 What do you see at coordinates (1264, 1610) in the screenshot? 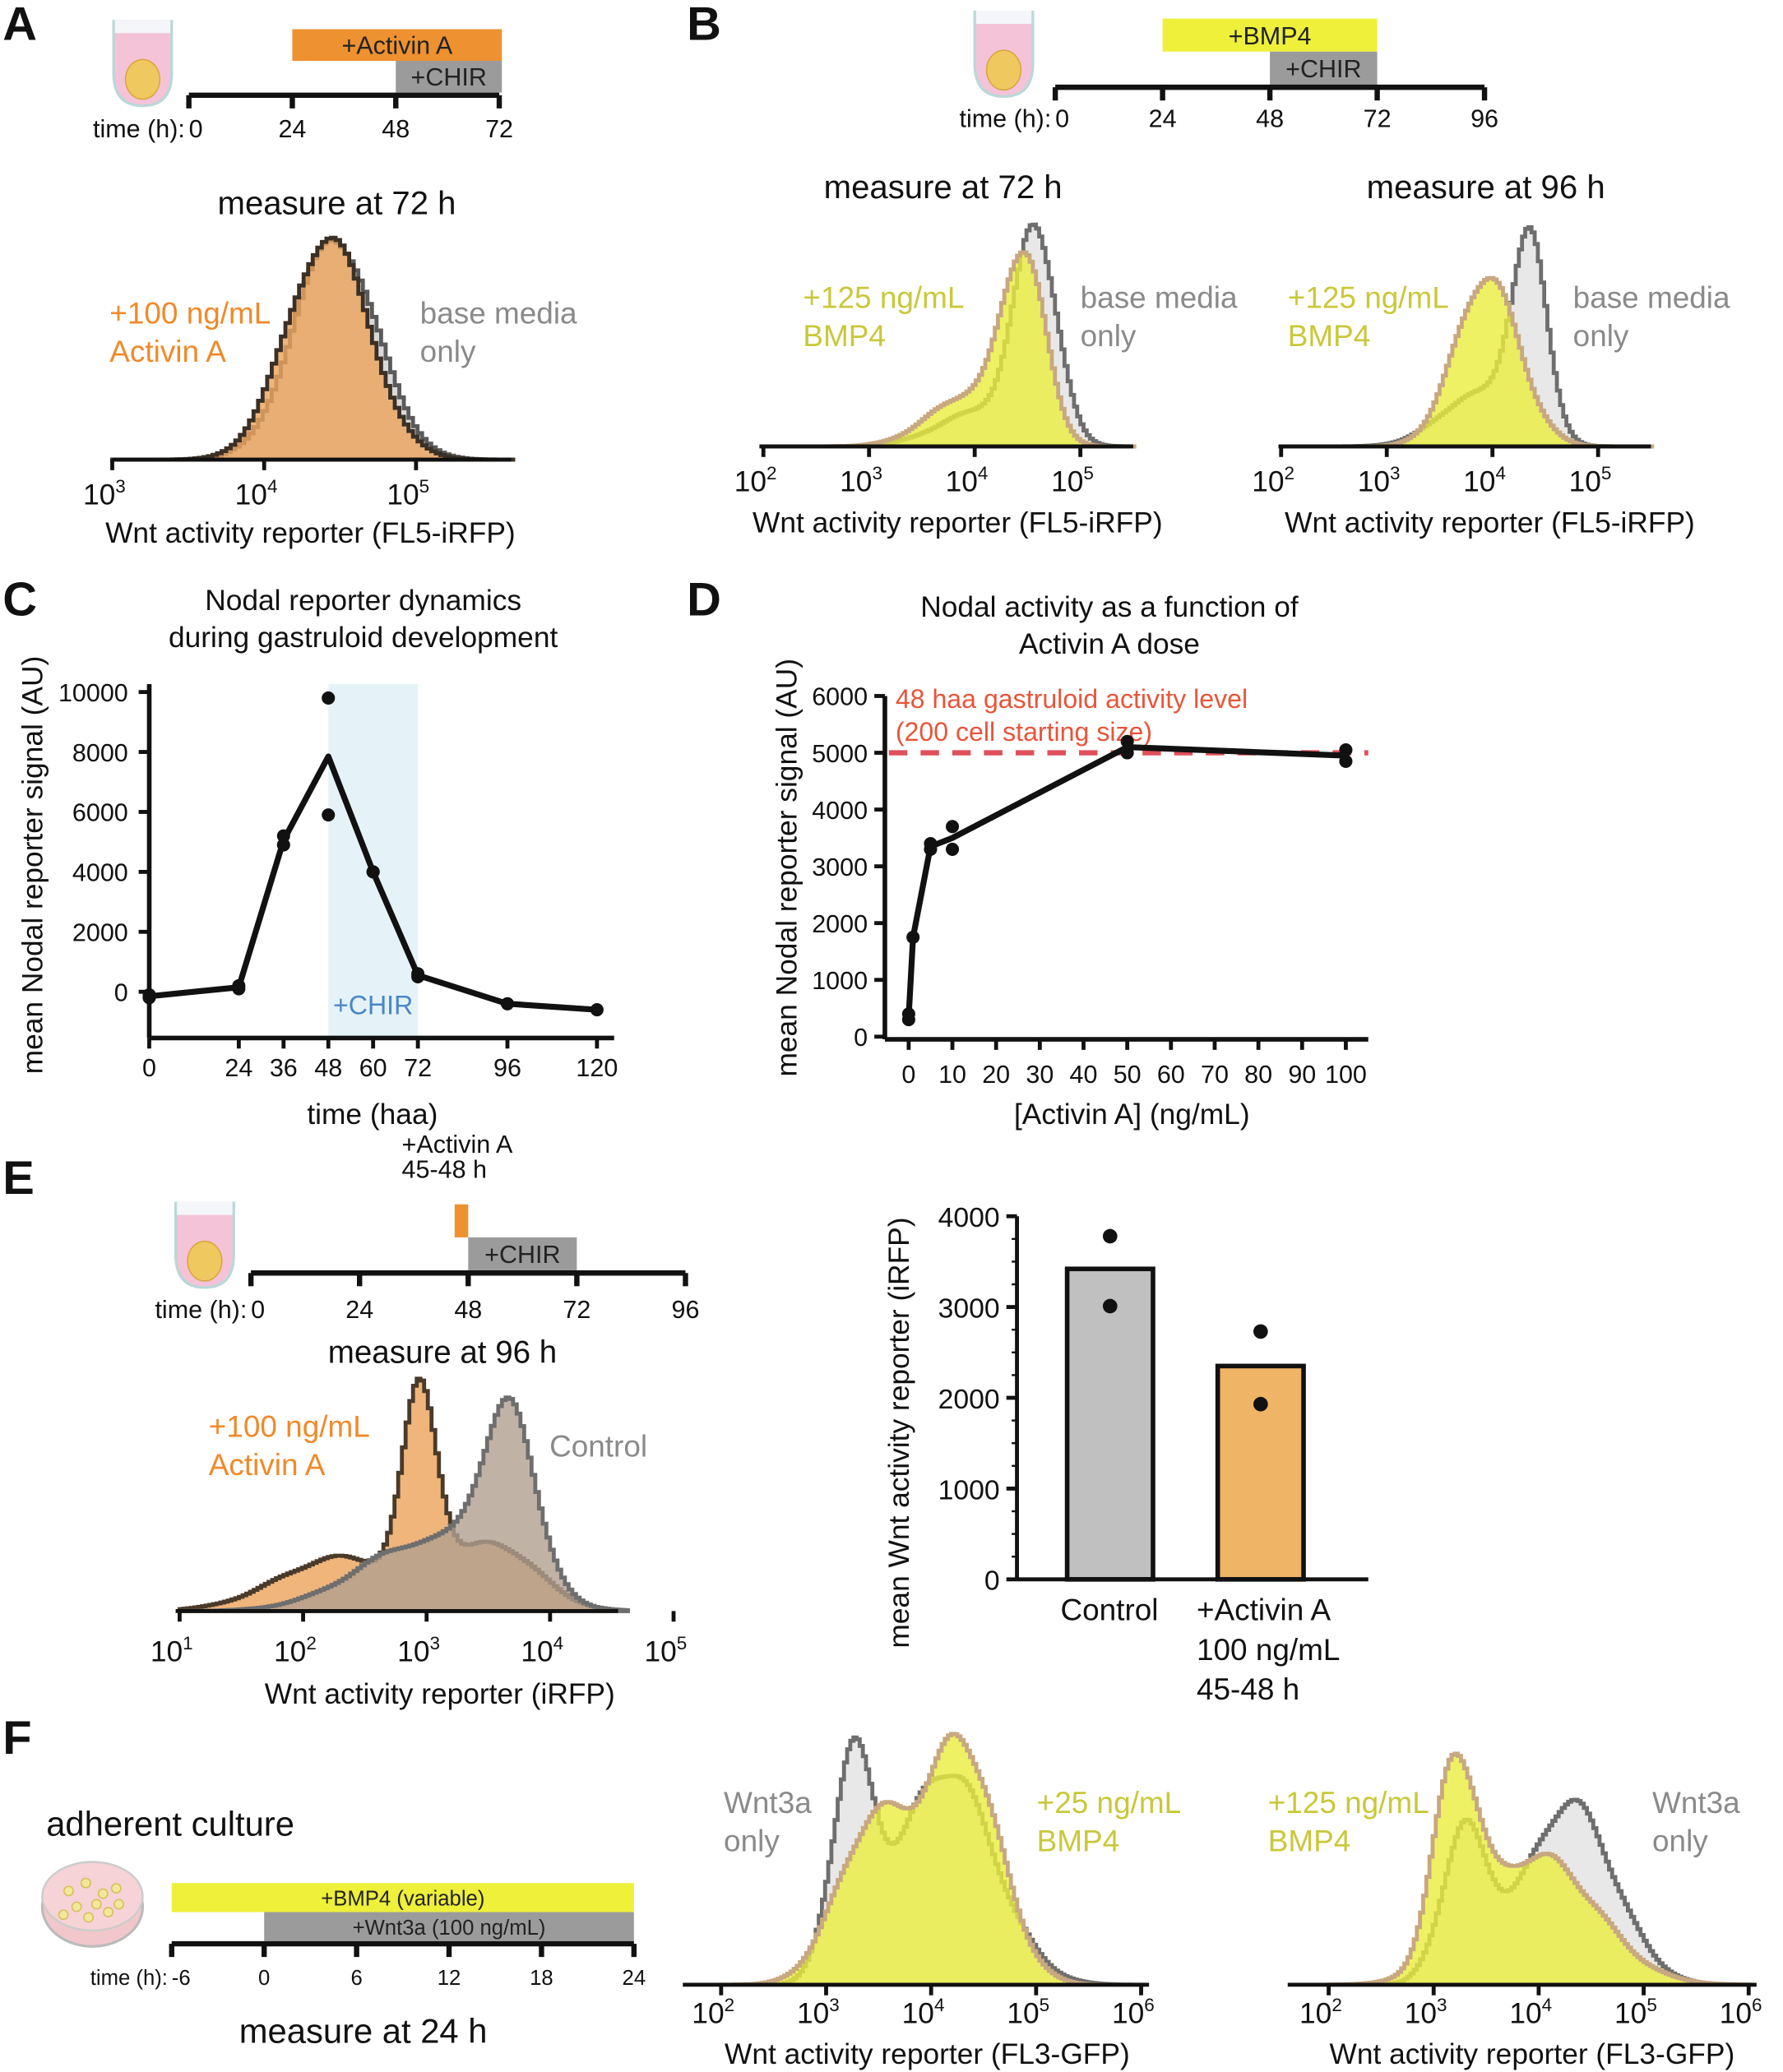
I see `category-label: +Activin A` at bounding box center [1264, 1610].